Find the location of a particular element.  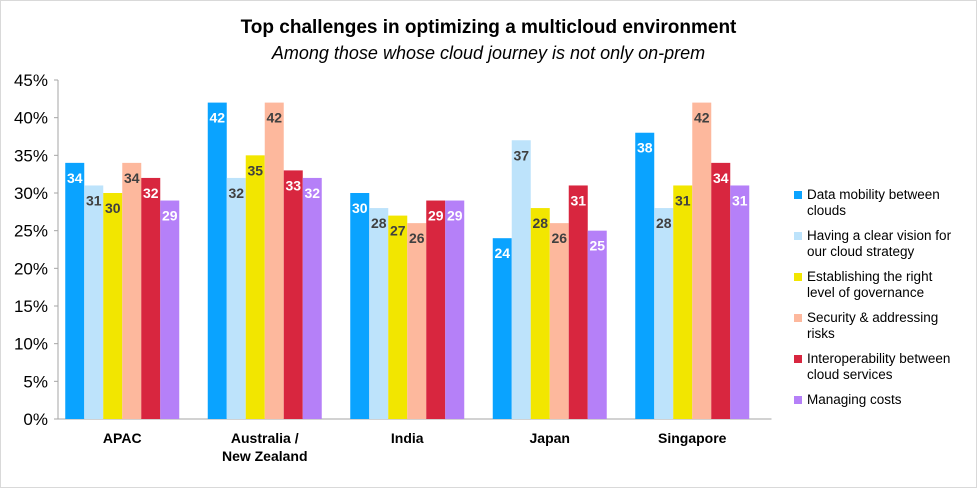

legend-item: Security & addressing risks is located at coordinates (884, 330).